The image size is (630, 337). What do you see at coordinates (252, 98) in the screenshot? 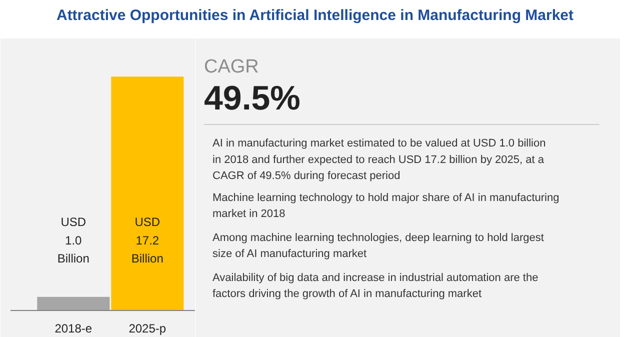
I see `text: 49.5%` at bounding box center [252, 98].